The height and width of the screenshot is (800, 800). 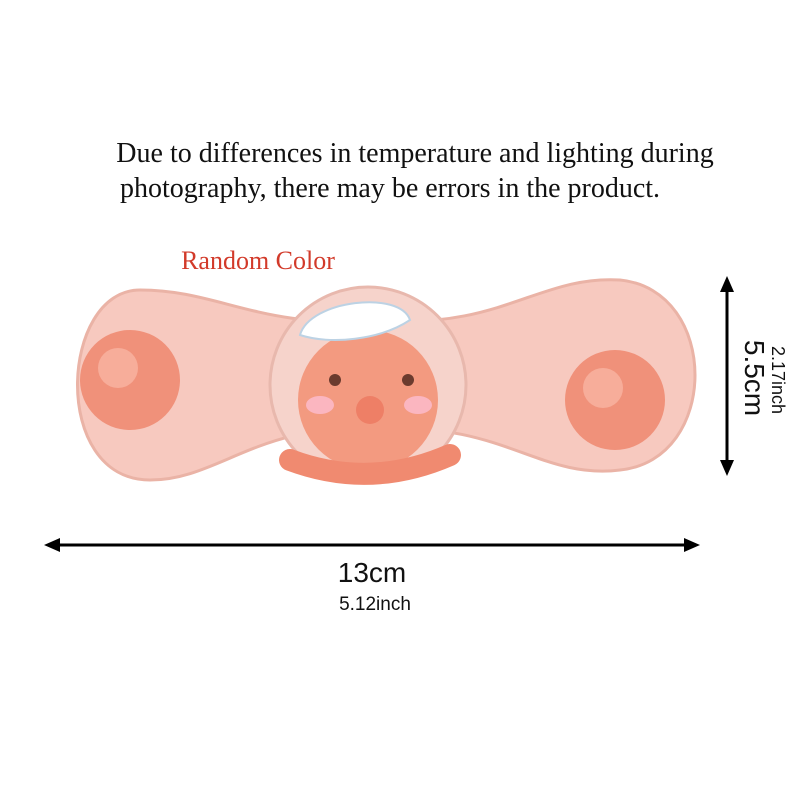 What do you see at coordinates (778, 380) in the screenshot?
I see `height-inch: 2.17inch` at bounding box center [778, 380].